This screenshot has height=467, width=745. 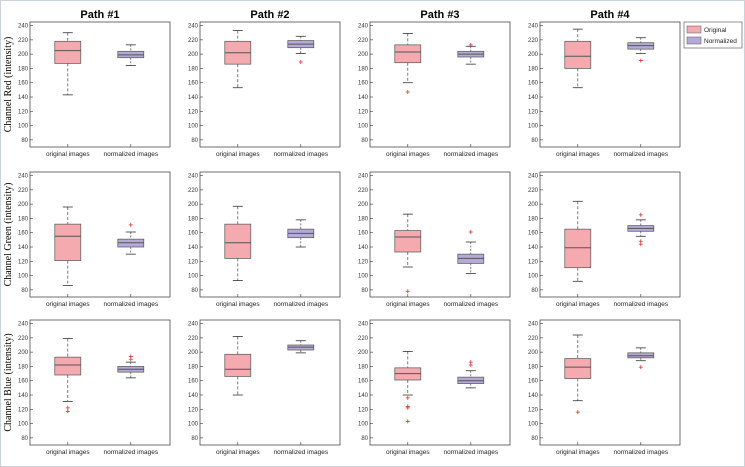 What do you see at coordinates (99, 15) in the screenshot?
I see `path-title-1: Path #1` at bounding box center [99, 15].